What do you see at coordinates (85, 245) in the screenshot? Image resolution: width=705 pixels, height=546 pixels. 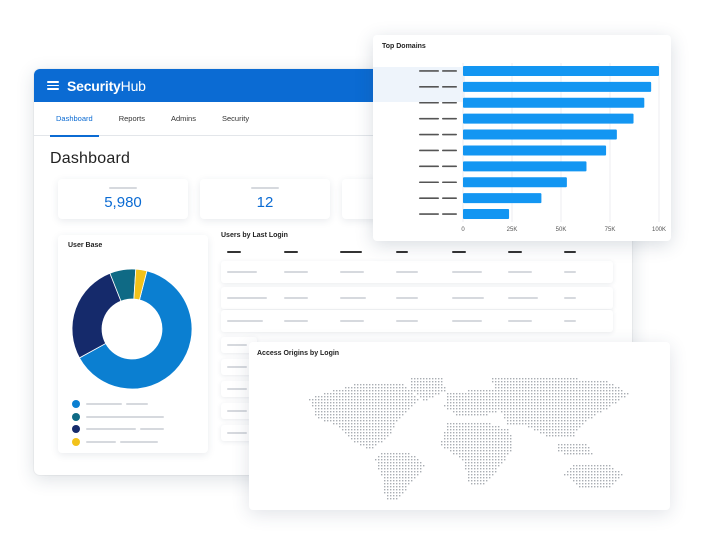 I see `user-base-title: User Base` at bounding box center [85, 245].